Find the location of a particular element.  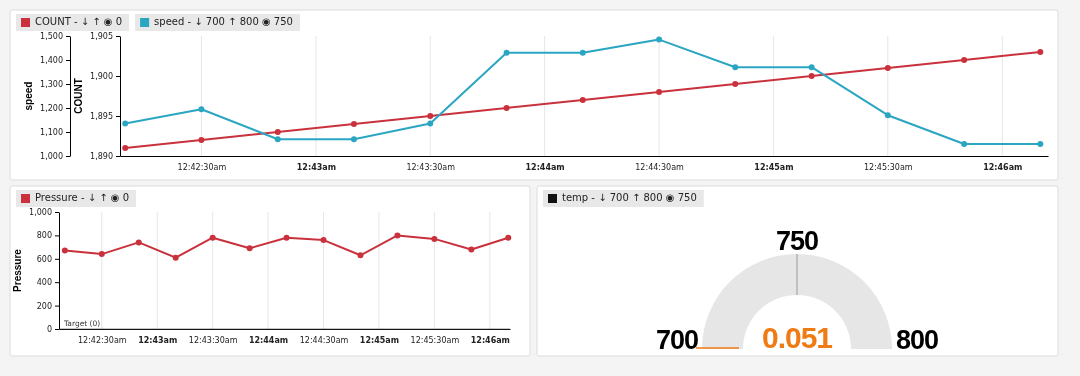

y2-tick-label: 1,500 is located at coordinates (51, 37).